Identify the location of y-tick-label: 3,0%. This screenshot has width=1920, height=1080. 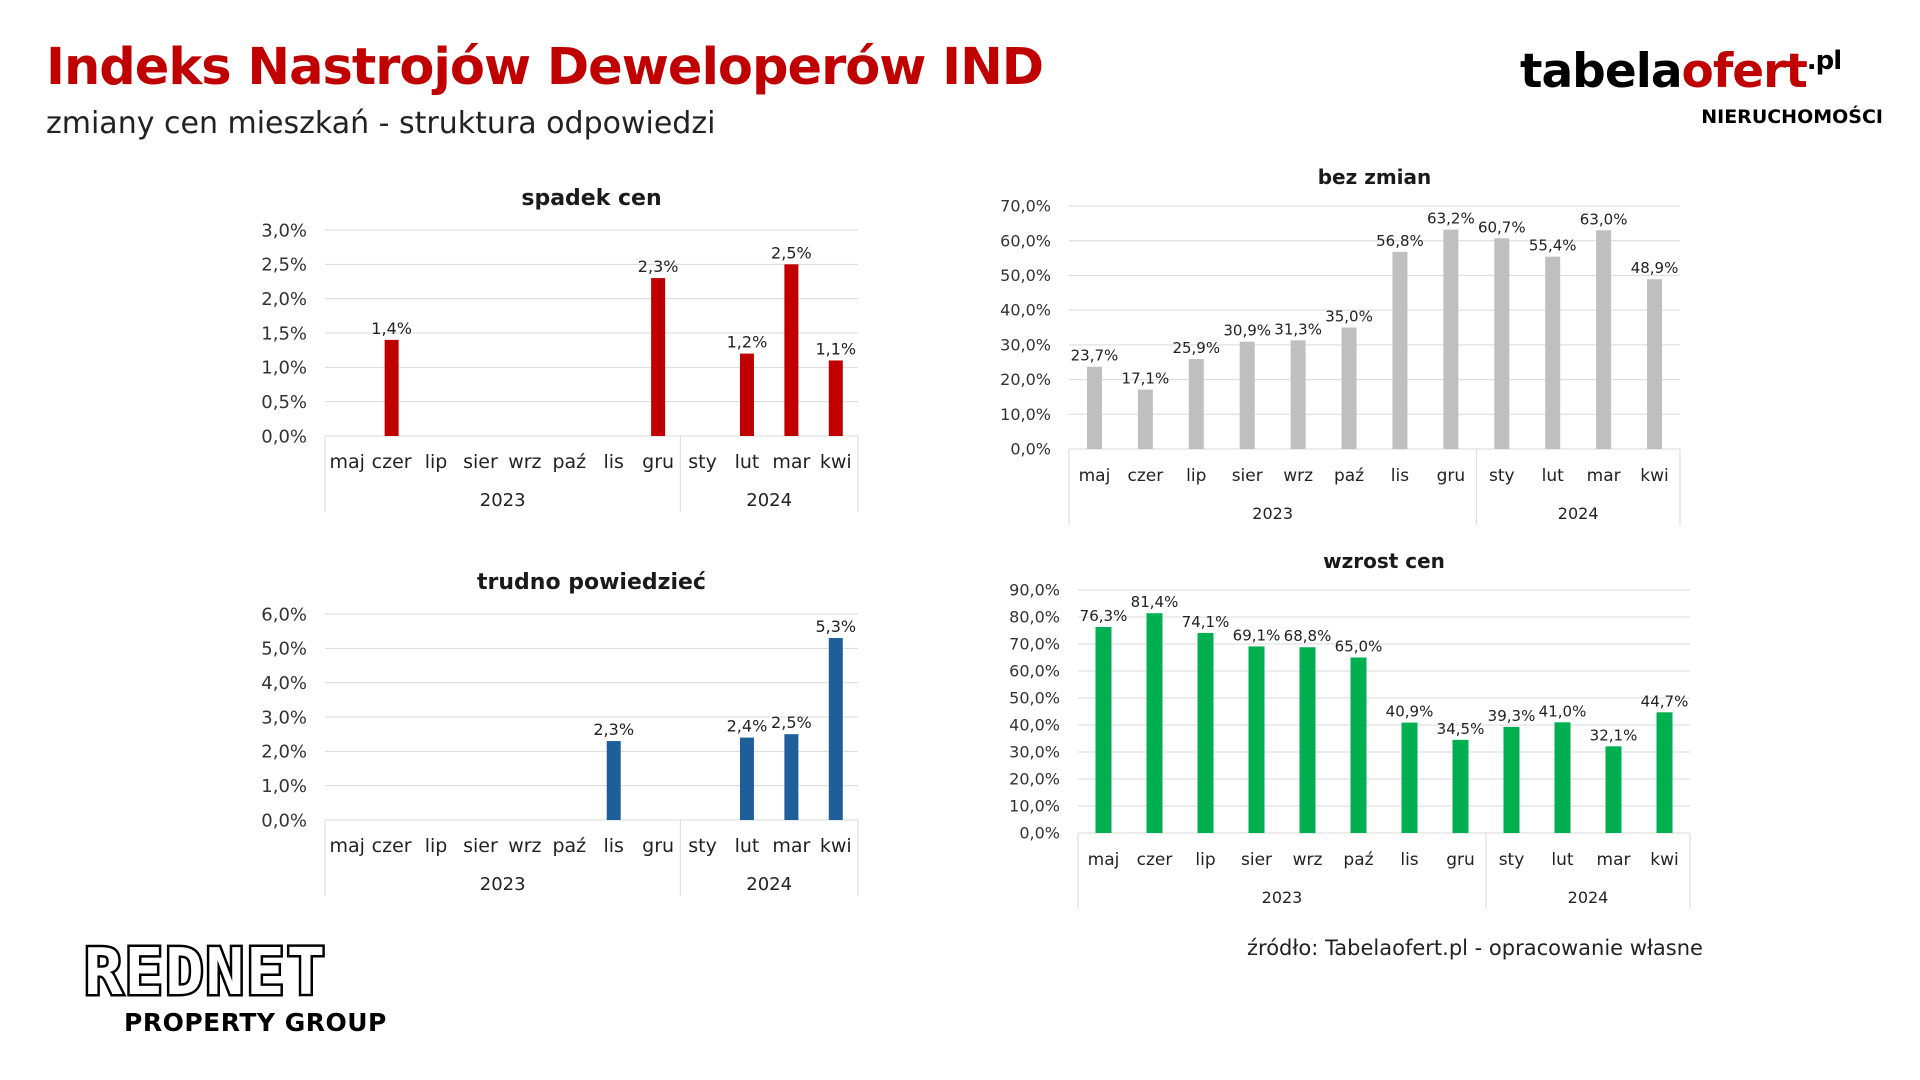
(284, 230).